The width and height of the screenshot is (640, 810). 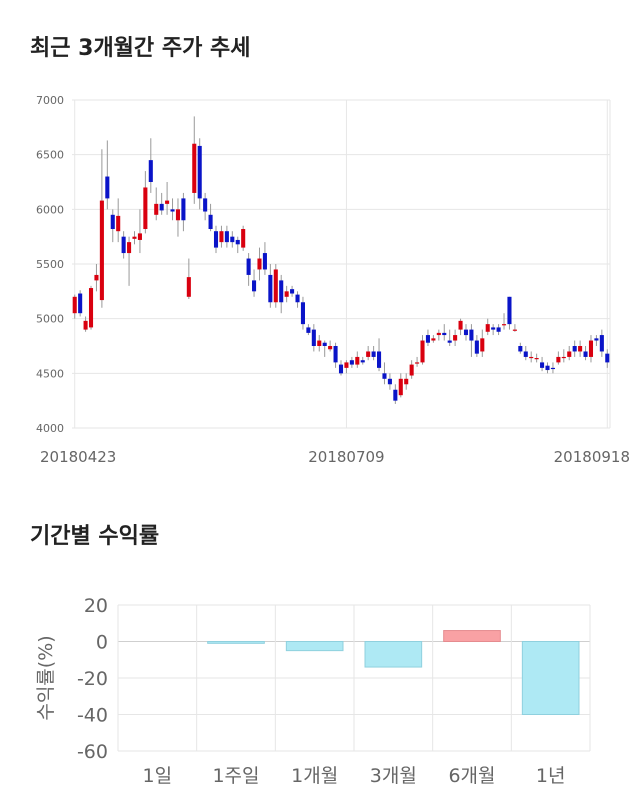 I want to click on x-tick-label: 20180709, so click(x=346, y=457).